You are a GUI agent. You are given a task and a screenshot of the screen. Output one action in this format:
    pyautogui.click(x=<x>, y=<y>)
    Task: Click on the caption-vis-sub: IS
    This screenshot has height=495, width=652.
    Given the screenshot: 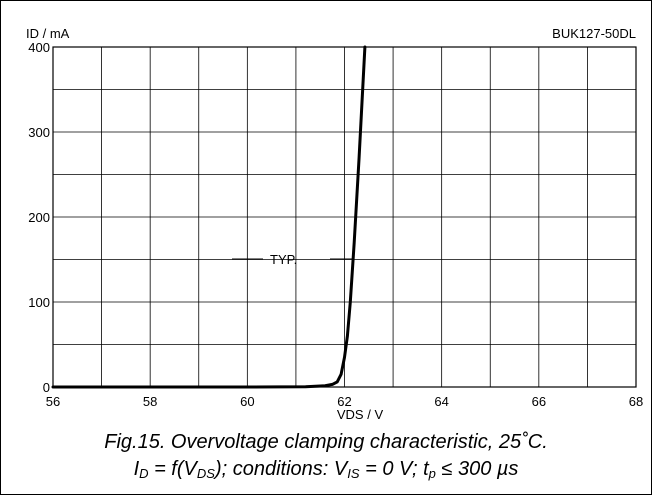 What is the action you would take?
    pyautogui.click(x=353, y=473)
    